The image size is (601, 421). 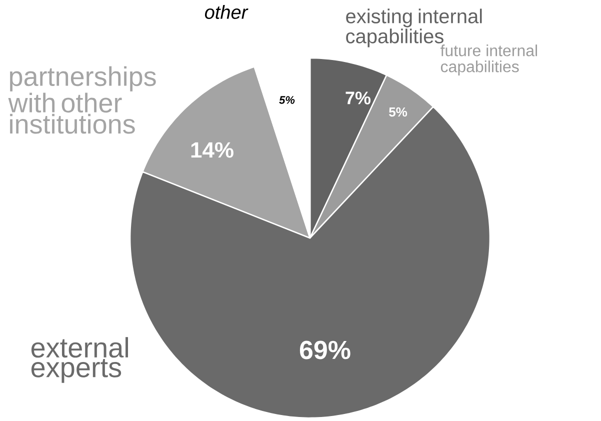 What do you see at coordinates (358, 98) in the screenshot?
I see `data-label: 7%` at bounding box center [358, 98].